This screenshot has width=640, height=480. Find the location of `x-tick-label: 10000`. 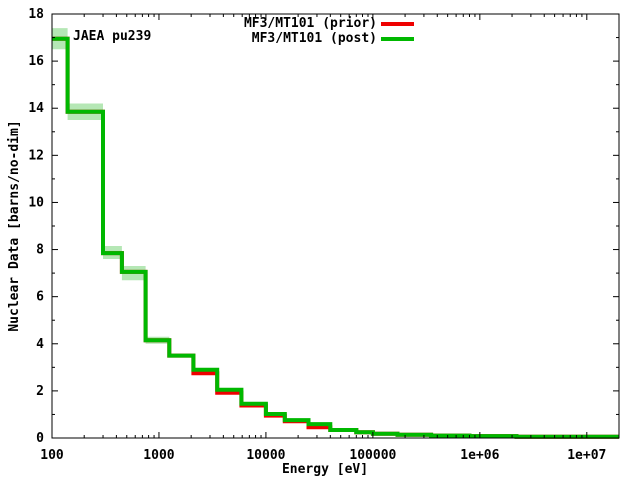

x-tick-label: 10000 is located at coordinates (265, 455).